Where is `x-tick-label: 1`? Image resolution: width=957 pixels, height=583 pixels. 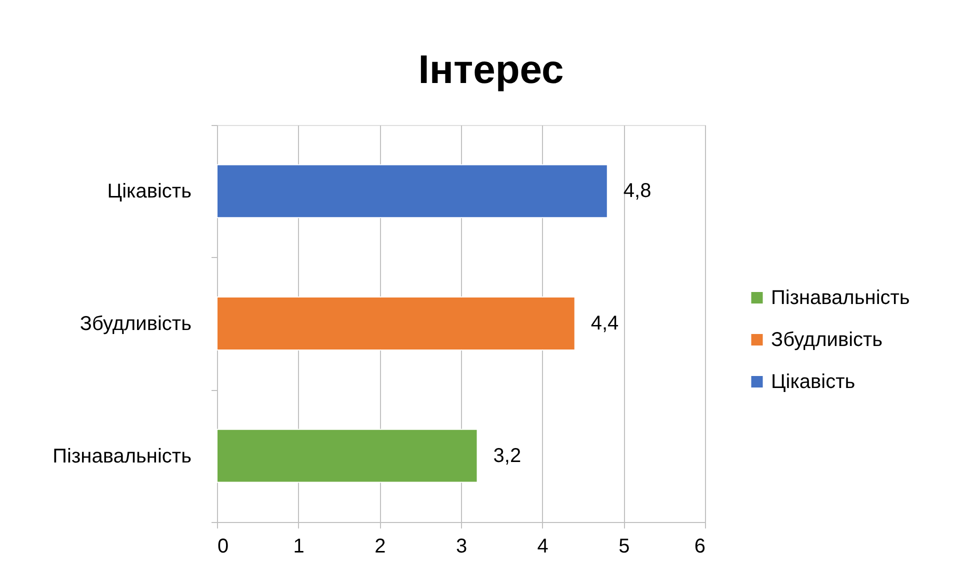
x-tick-label: 1 is located at coordinates (298, 547).